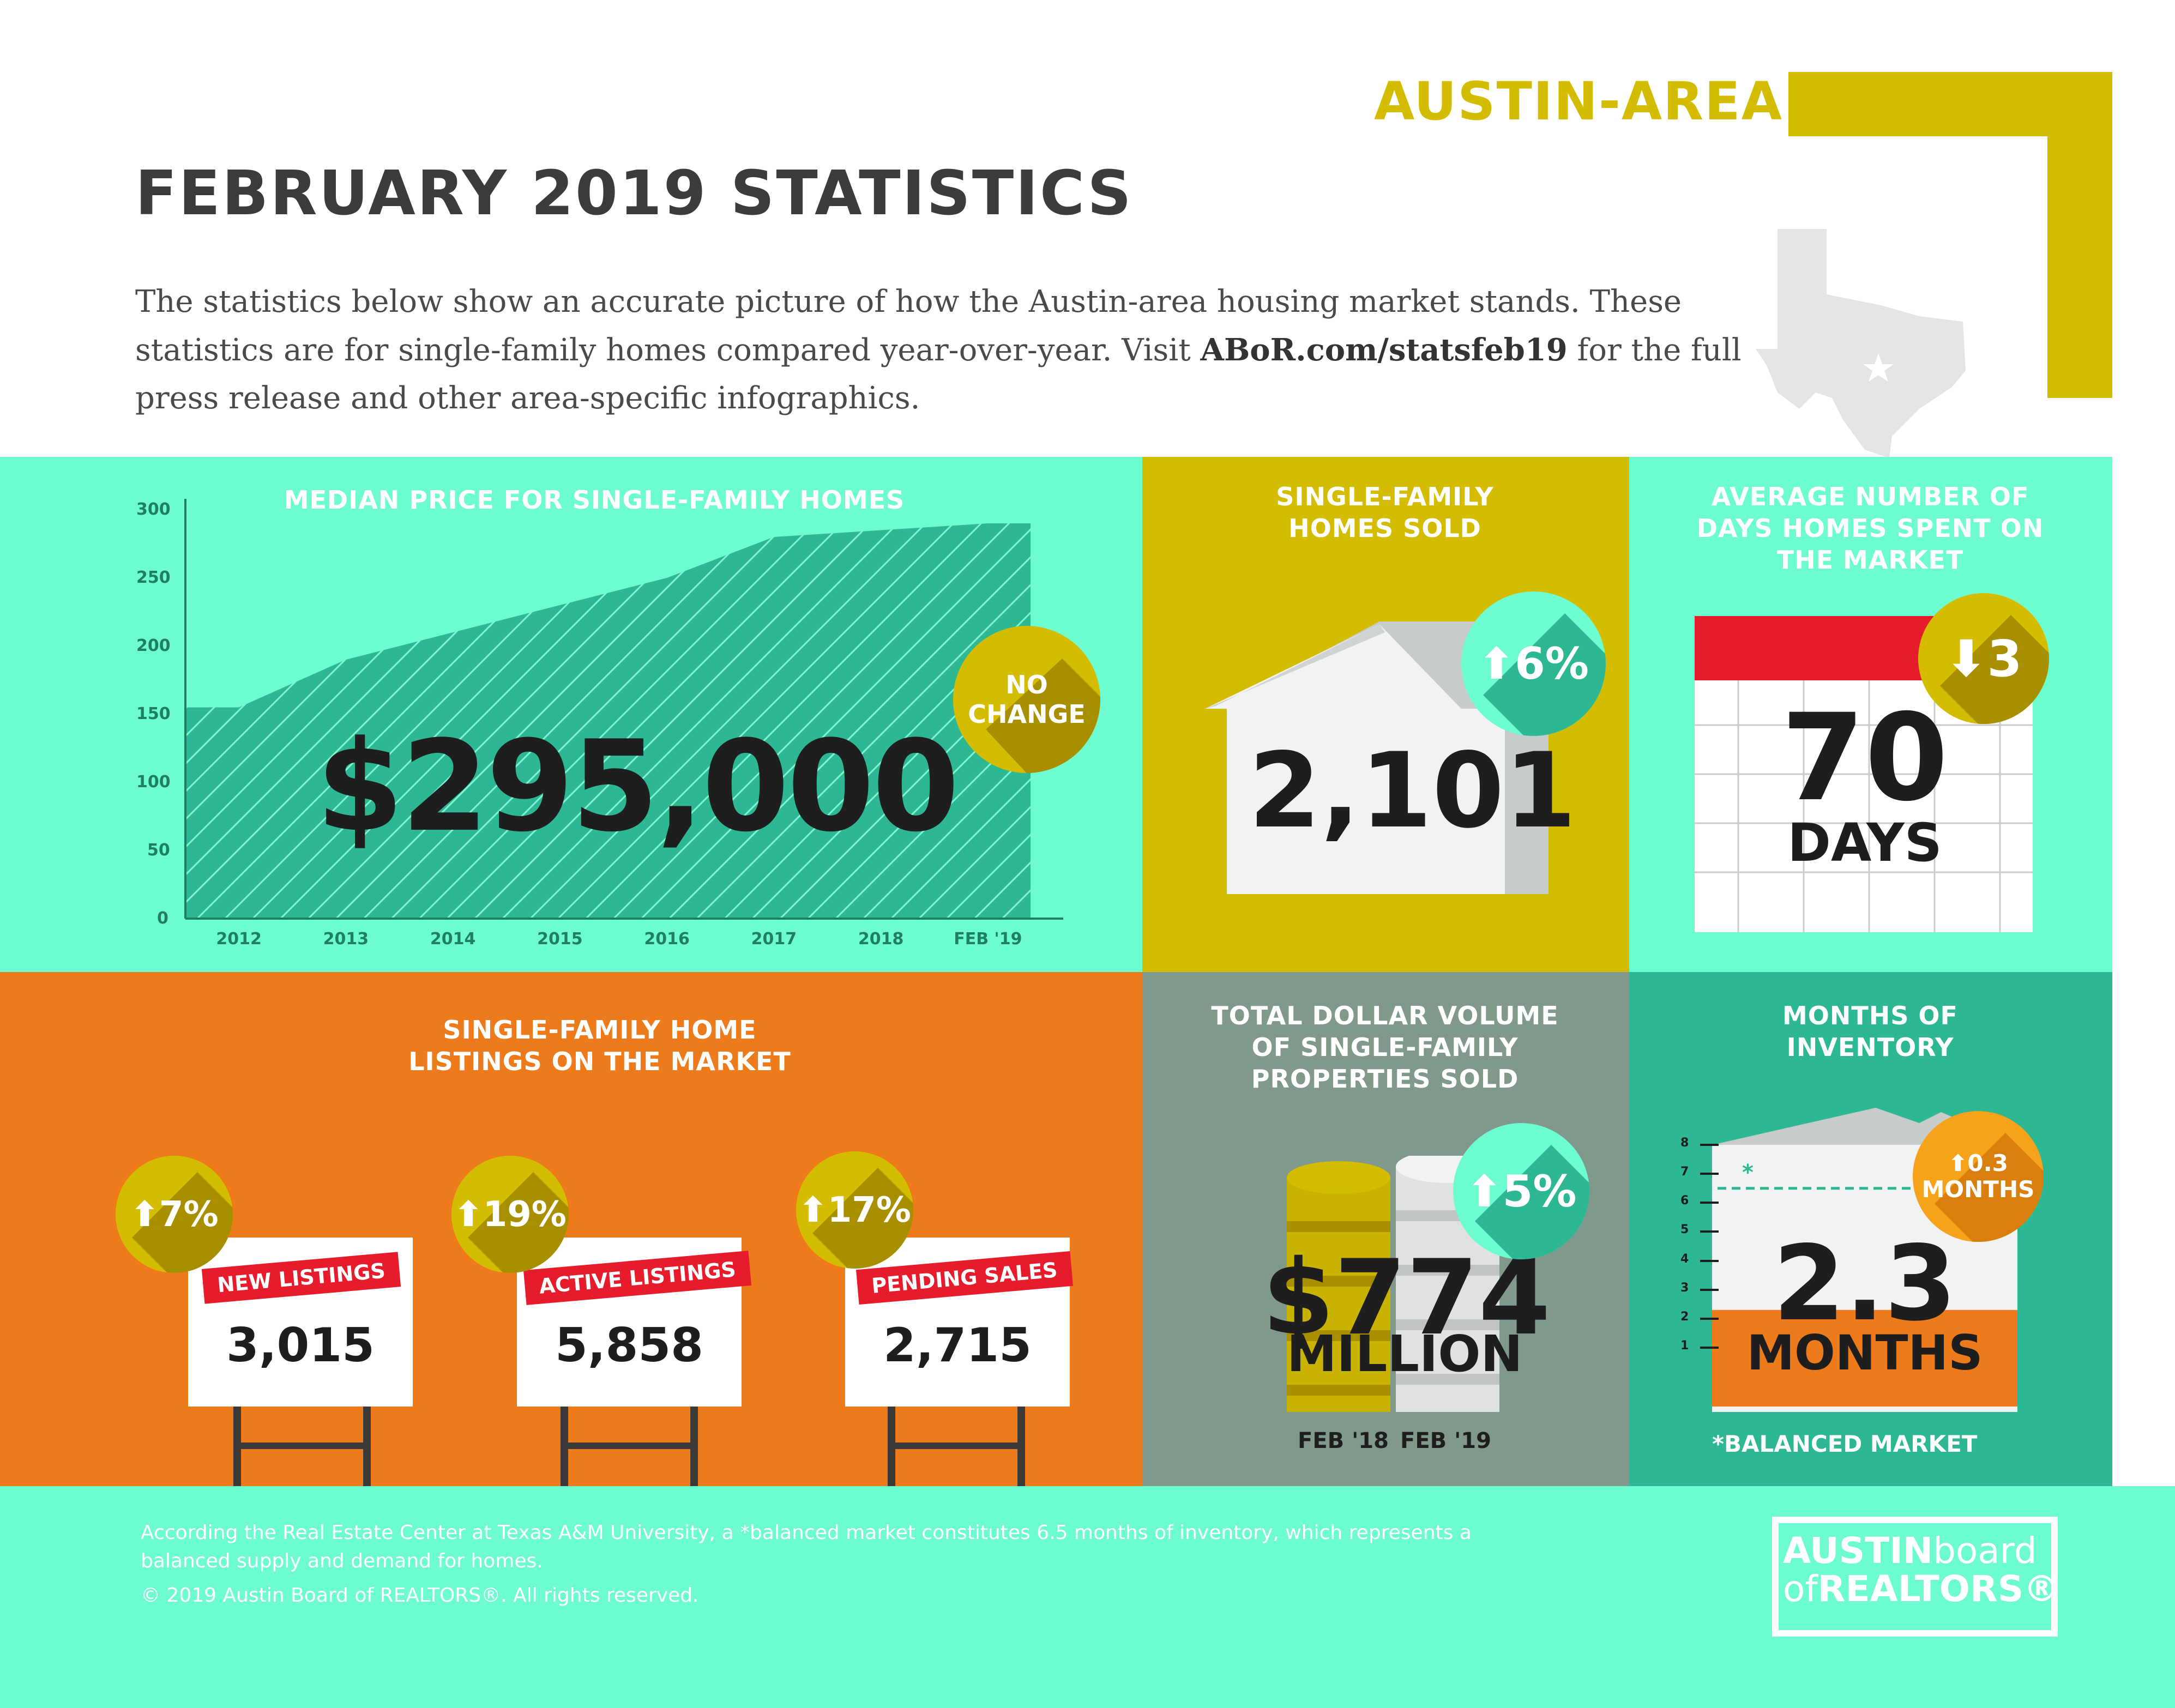 This screenshot has width=2175, height=1708. I want to click on inventory-y-tick: 5, so click(1684, 1230).